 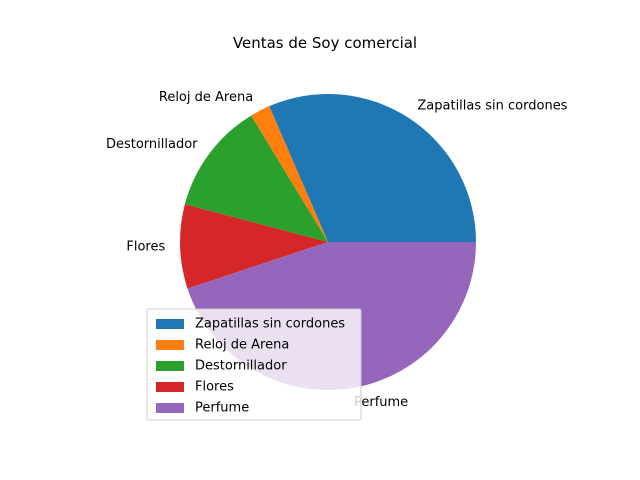 What do you see at coordinates (170, 366) in the screenshot?
I see `legend-swatch-destornillador` at bounding box center [170, 366].